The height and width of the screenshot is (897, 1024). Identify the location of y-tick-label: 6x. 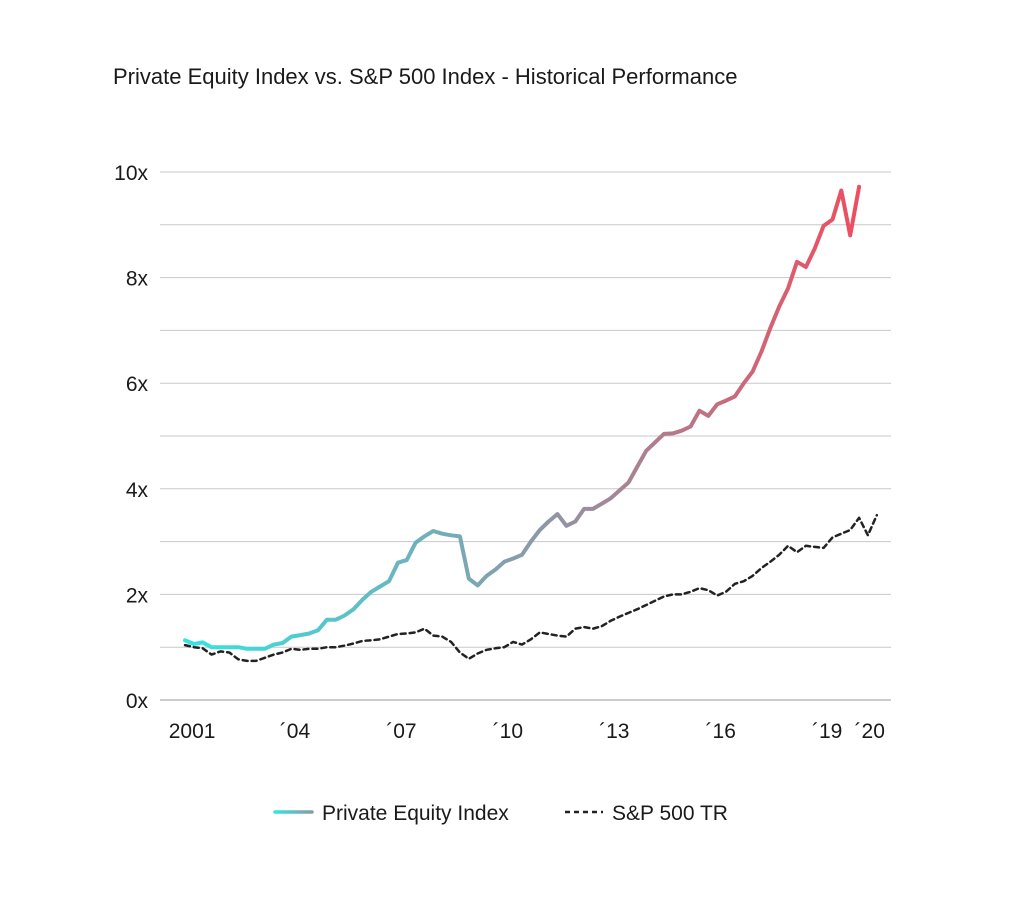
(137, 384).